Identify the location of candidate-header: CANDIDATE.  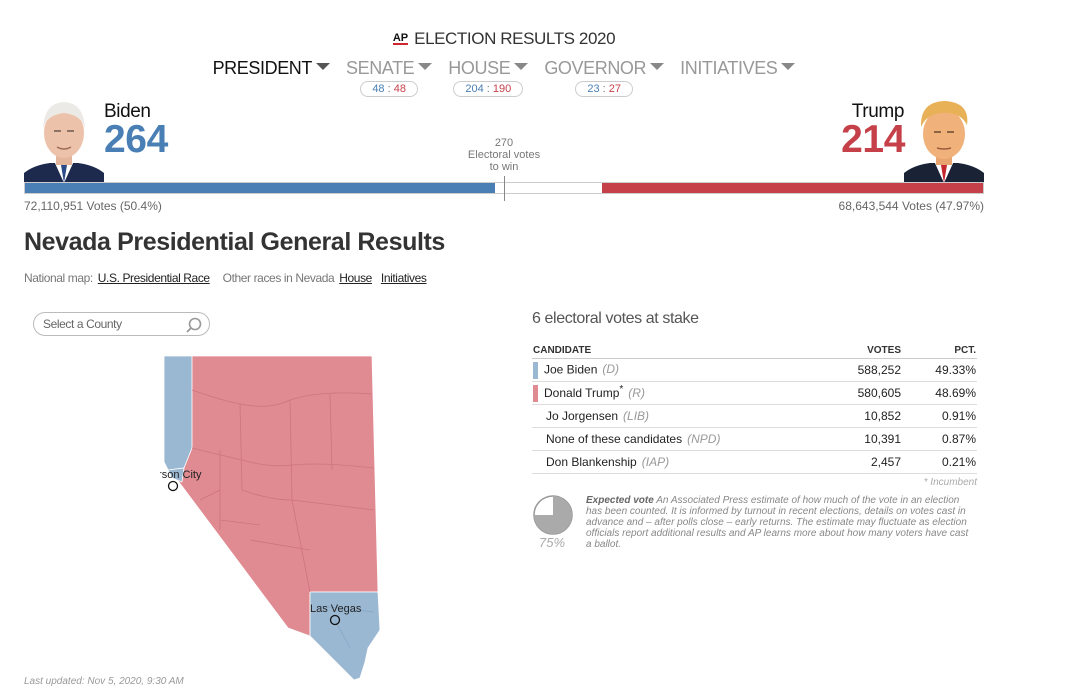
(667, 352).